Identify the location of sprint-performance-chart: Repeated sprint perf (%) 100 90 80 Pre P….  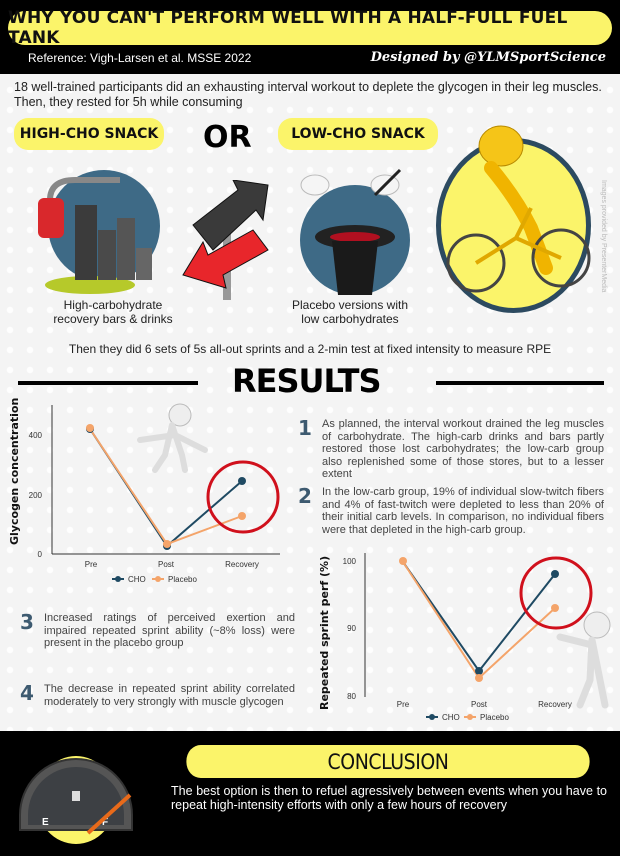
(465, 637).